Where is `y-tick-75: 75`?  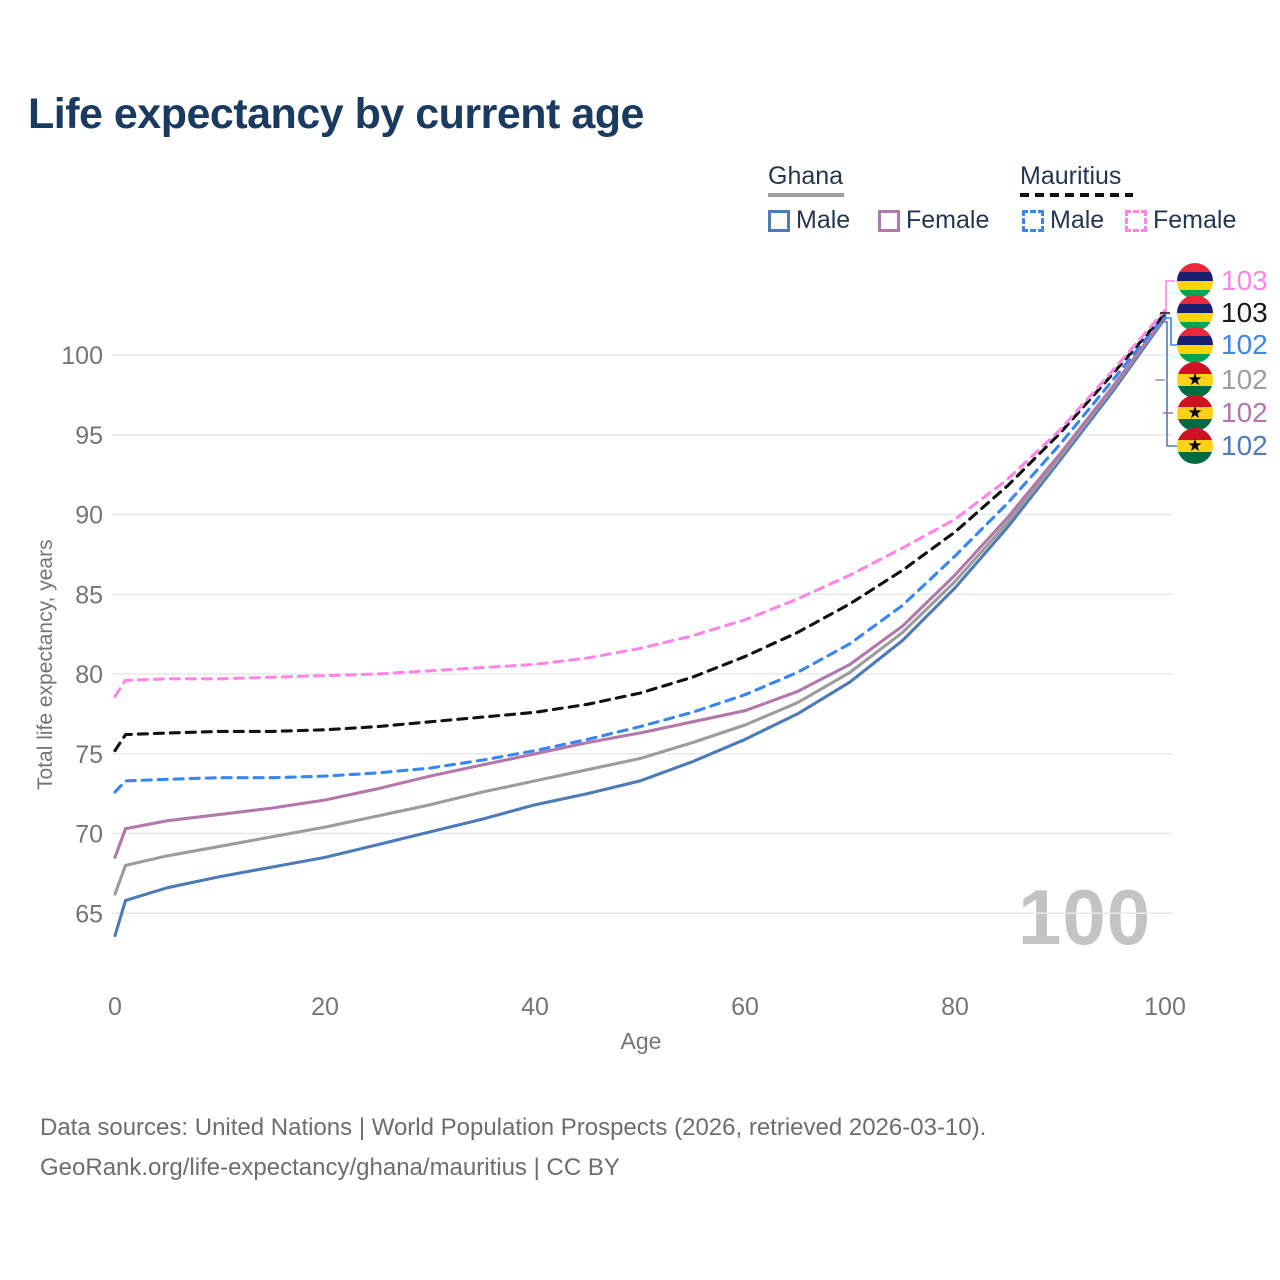
y-tick-75: 75 is located at coordinates (89, 755).